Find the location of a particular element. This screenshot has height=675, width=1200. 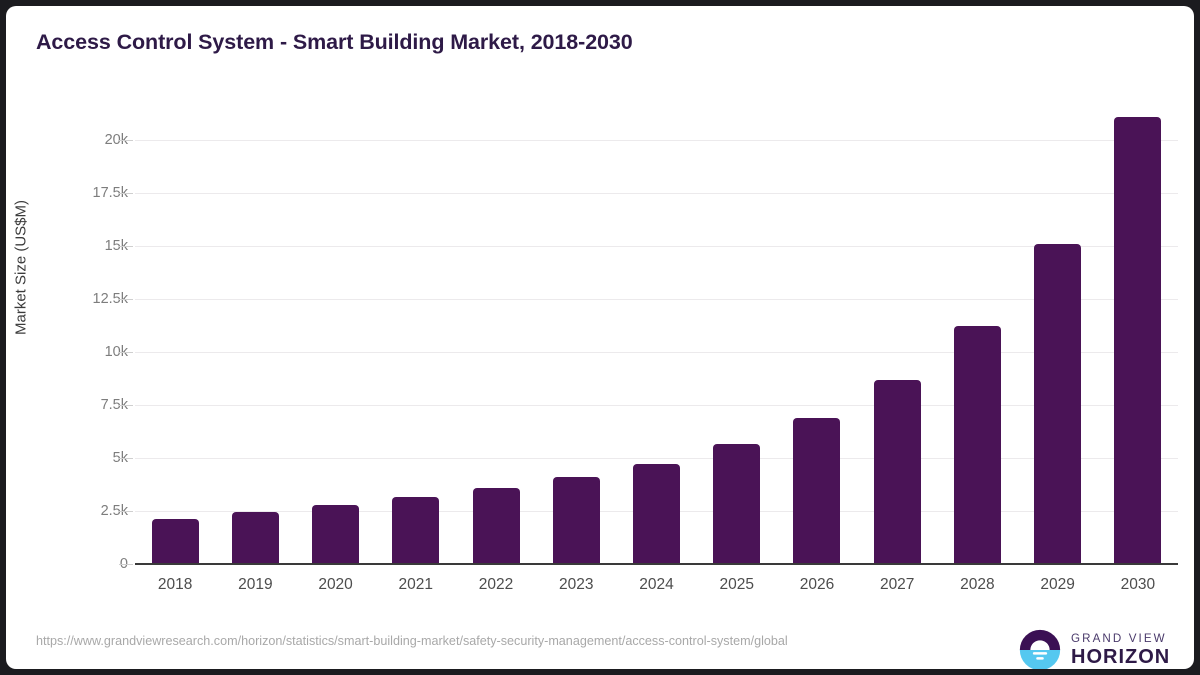

logo-wordmark: GRAND VIEW HORIZON is located at coordinates (1120, 649).